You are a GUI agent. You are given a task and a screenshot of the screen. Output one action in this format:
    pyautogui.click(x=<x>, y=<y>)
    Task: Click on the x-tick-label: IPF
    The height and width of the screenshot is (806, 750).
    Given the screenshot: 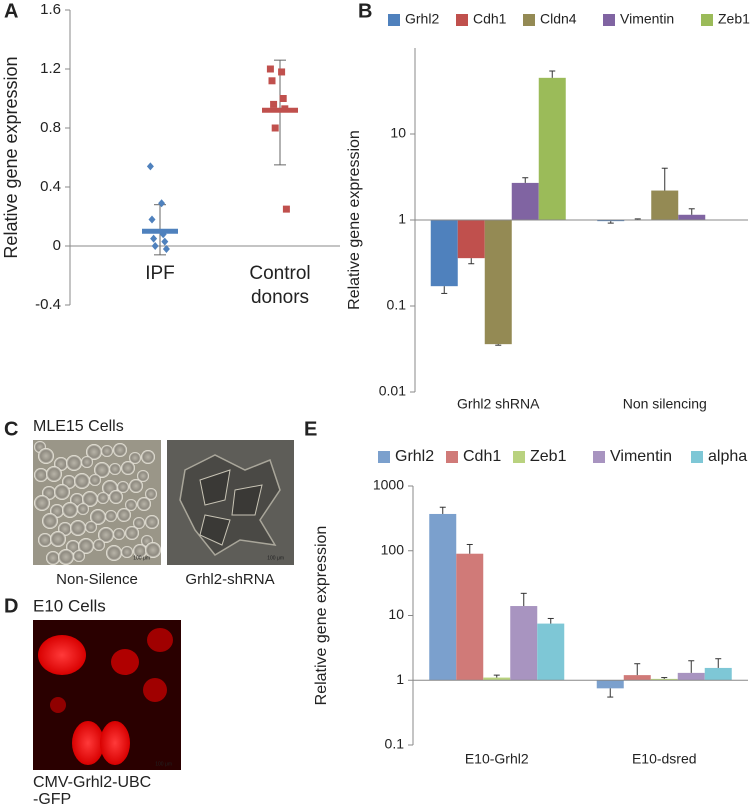 What is the action you would take?
    pyautogui.click(x=160, y=273)
    